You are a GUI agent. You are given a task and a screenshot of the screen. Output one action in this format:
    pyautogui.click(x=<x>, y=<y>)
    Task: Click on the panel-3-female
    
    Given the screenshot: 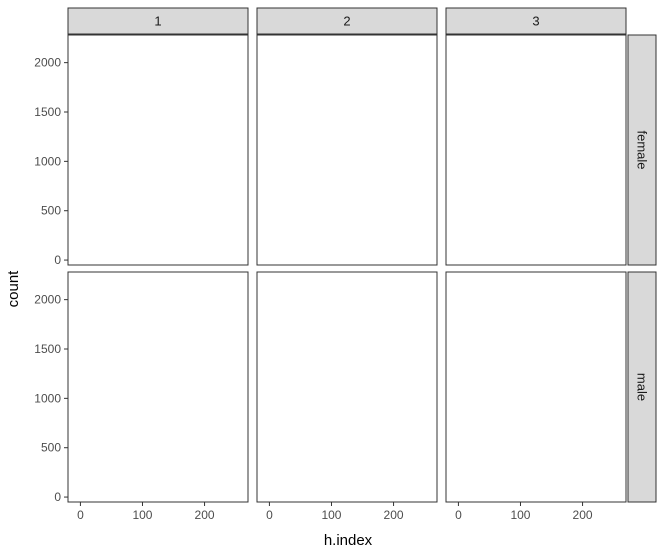 What is the action you would take?
    pyautogui.click(x=536, y=150)
    